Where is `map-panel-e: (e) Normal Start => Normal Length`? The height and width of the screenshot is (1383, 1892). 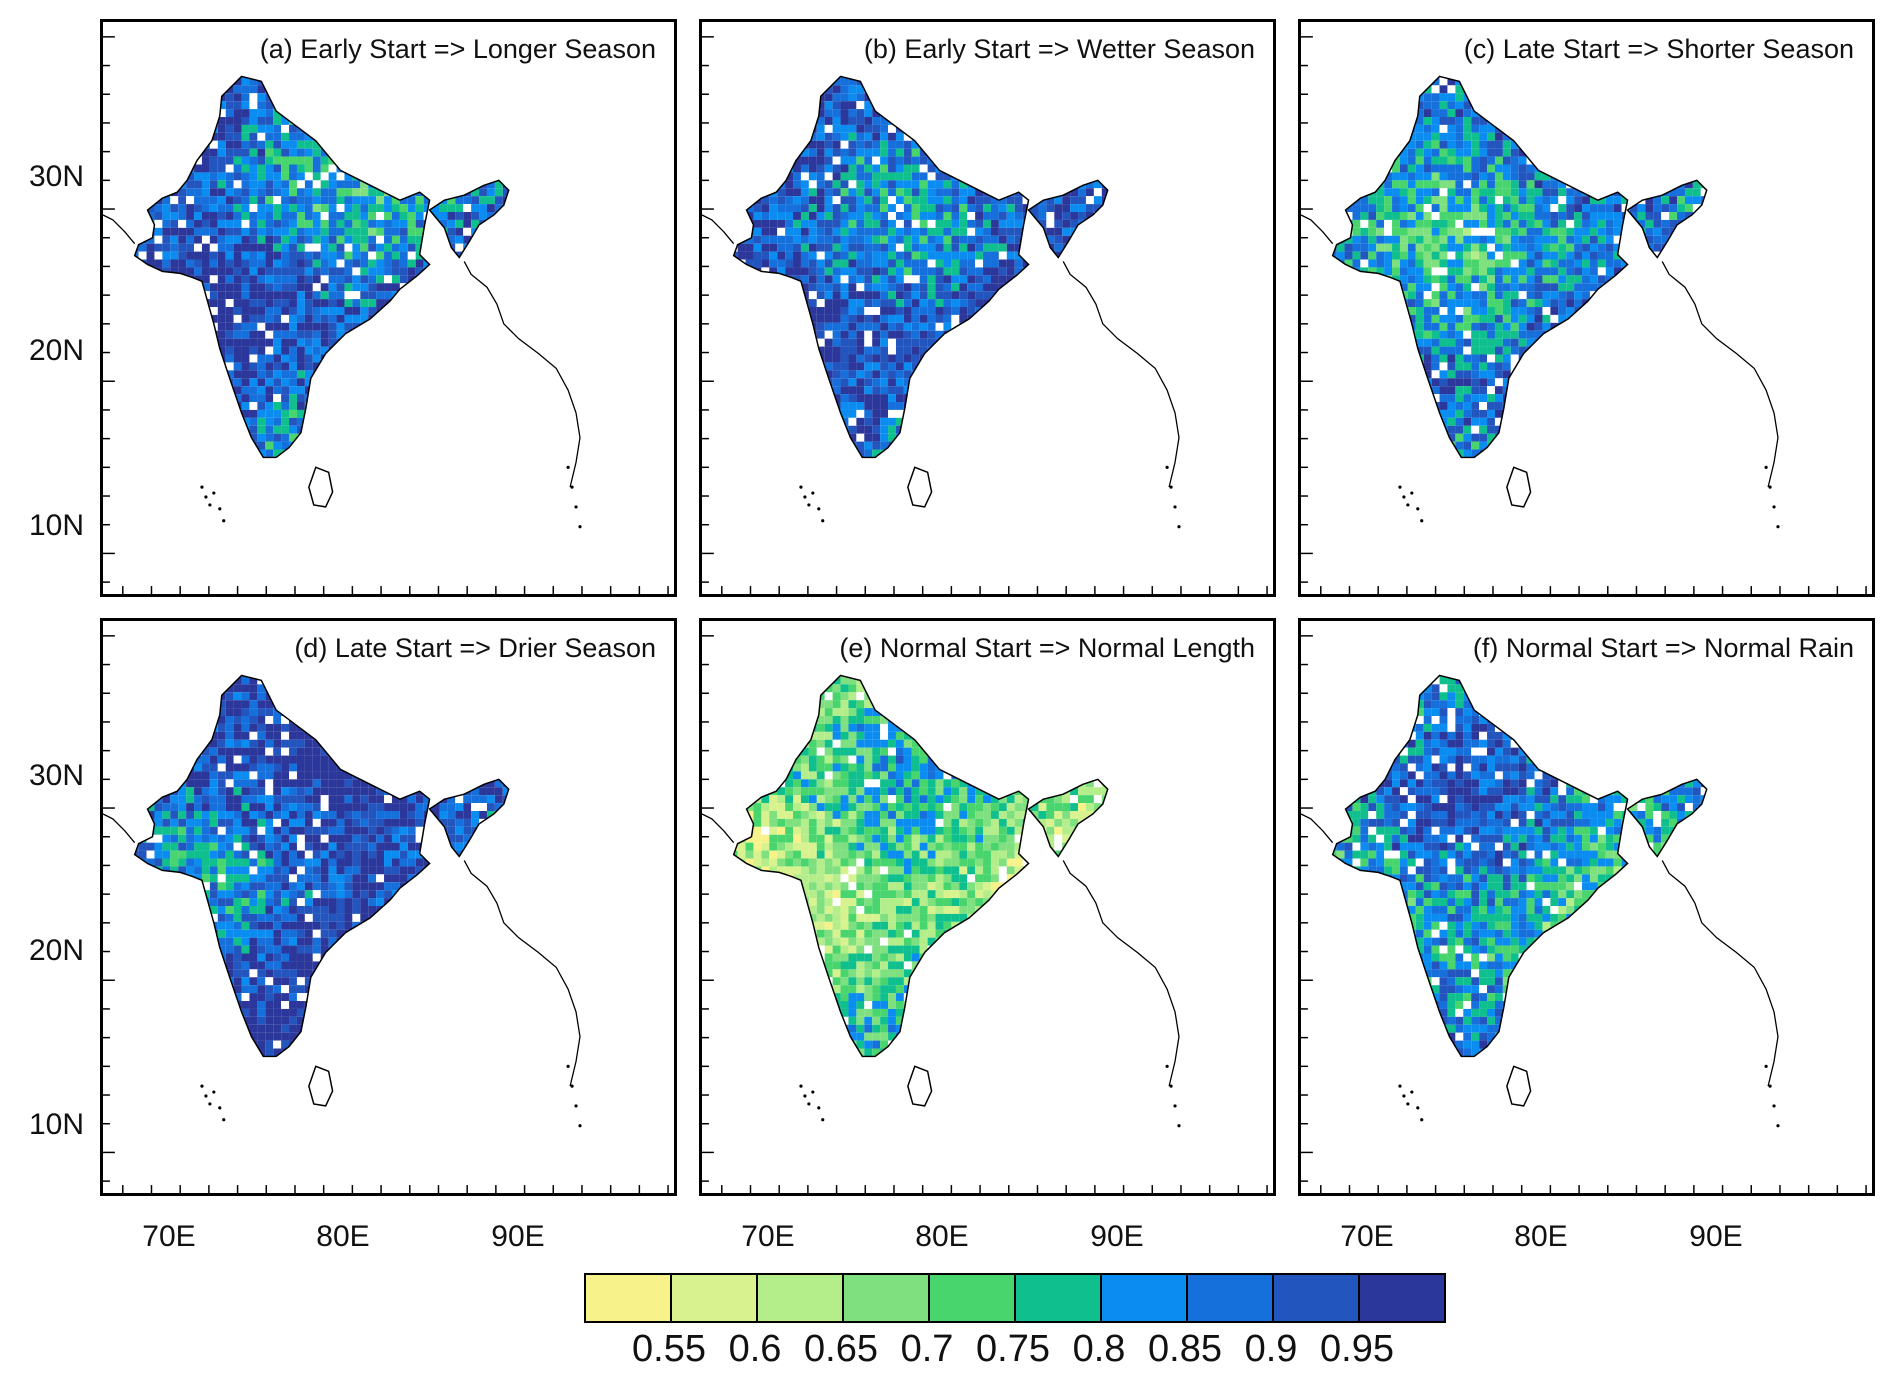 map-panel-e: (e) Normal Start => Normal Length is located at coordinates (987, 907).